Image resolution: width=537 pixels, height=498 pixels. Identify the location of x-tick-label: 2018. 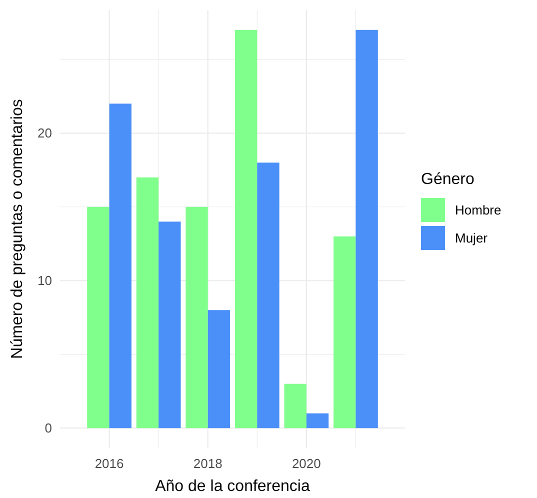
(207, 463).